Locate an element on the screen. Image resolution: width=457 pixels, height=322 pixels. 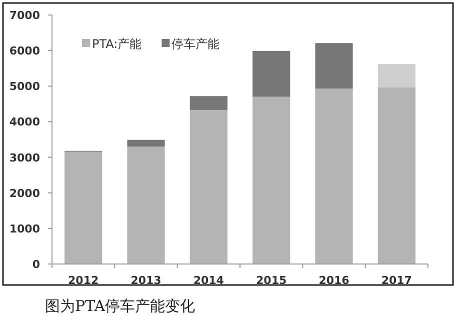
x-tick-label: 2016 is located at coordinates (334, 280).